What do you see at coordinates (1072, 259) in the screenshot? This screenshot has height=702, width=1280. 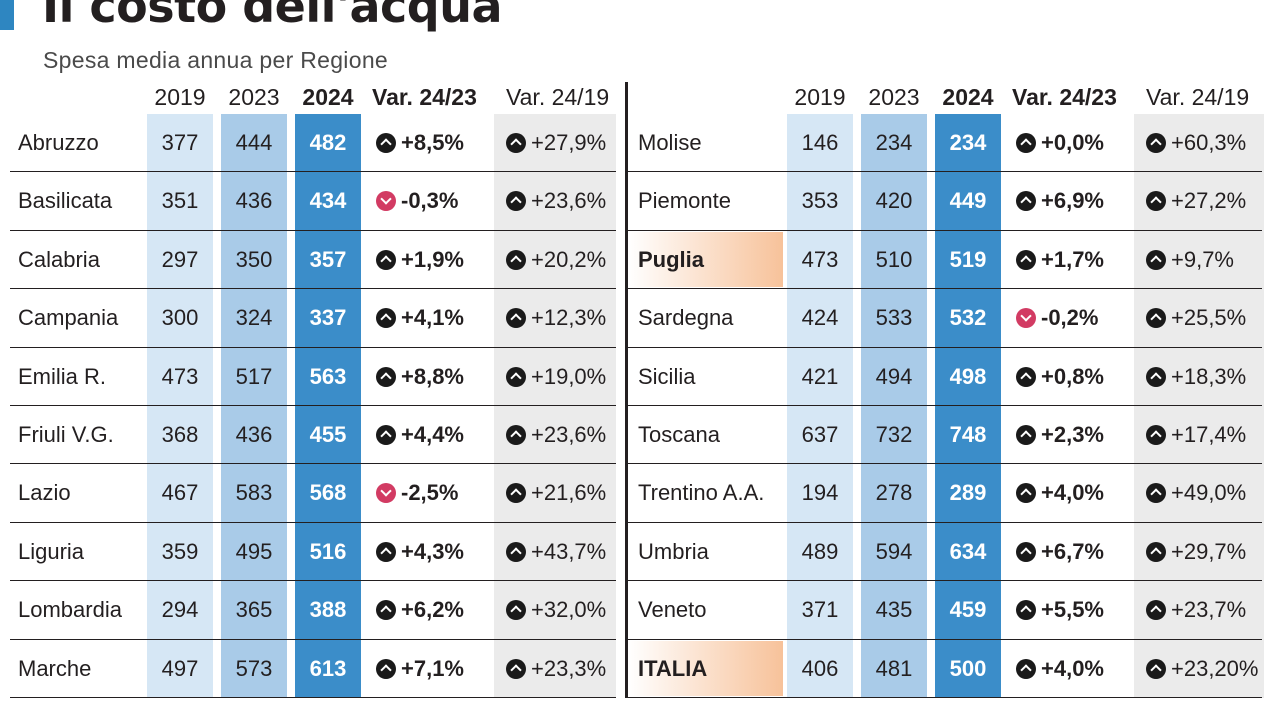 I see `var-24-23-value: +1,7%` at bounding box center [1072, 259].